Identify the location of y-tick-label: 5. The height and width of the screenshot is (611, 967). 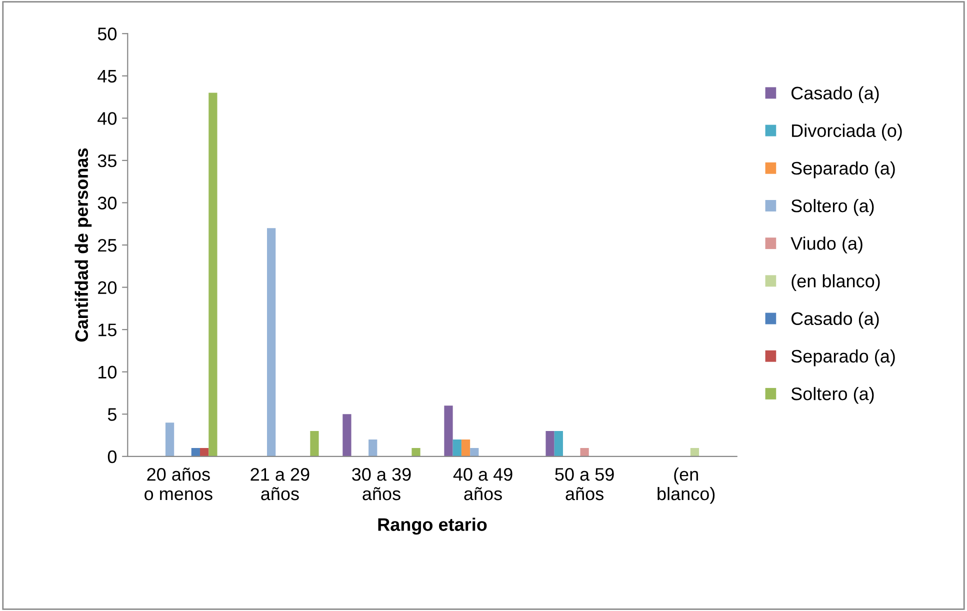
(112, 414).